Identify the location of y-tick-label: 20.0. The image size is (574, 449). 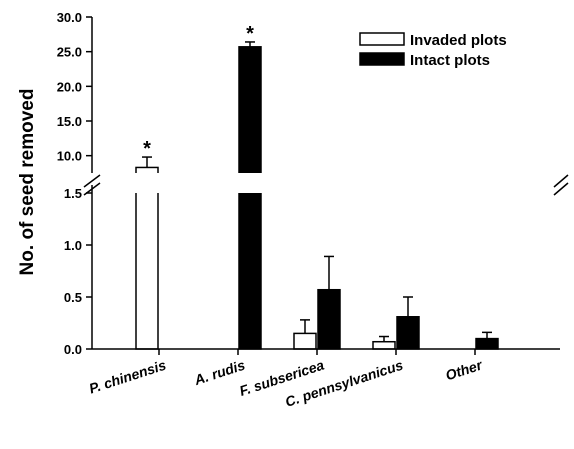
(69, 86).